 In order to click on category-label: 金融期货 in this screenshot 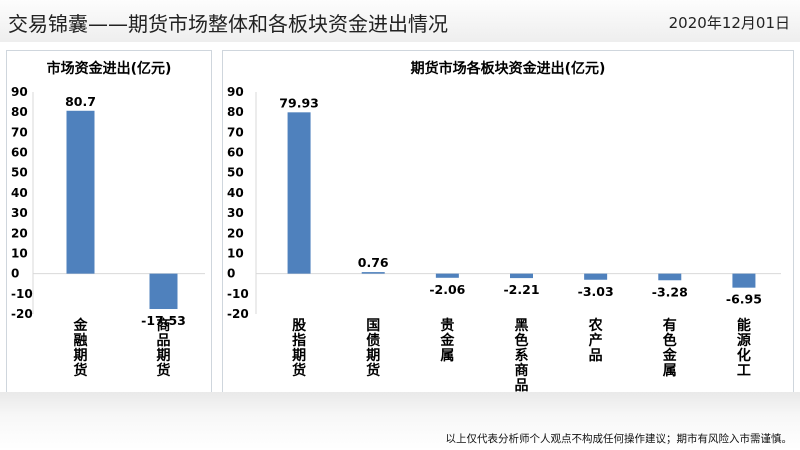, I will do `click(81, 348)`.